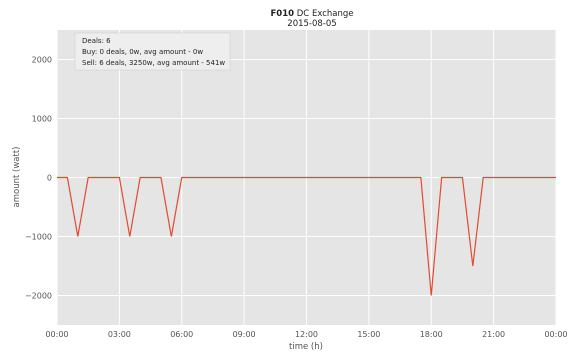  What do you see at coordinates (142, 52) in the screenshot?
I see `legend-buy: Buy: 0 deals, 0w, avg amount - 0w` at bounding box center [142, 52].